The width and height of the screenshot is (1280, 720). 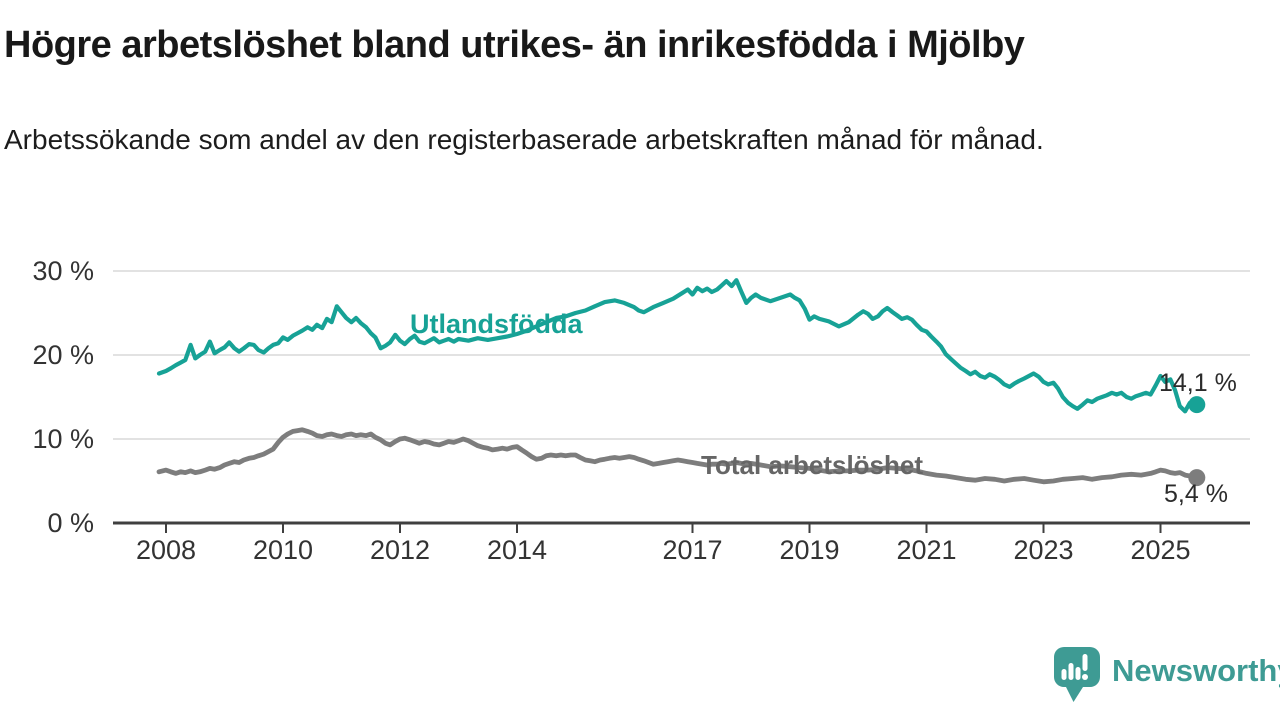 I want to click on x-axis-tick-label: 2008, so click(x=166, y=550).